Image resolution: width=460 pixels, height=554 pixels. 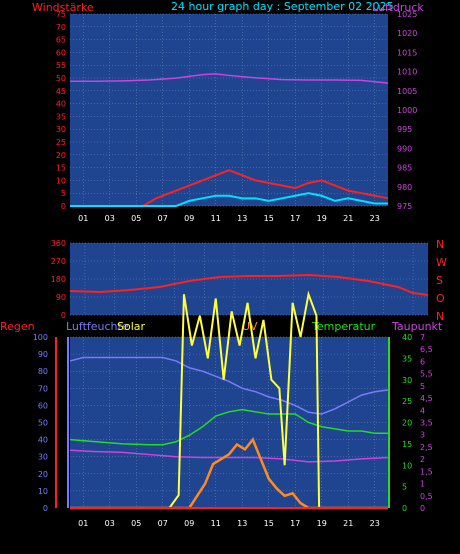 I want to click on temperature-axis-ticks: 0 5 10 15 20 25 30 35 40, so click(x=407, y=423).